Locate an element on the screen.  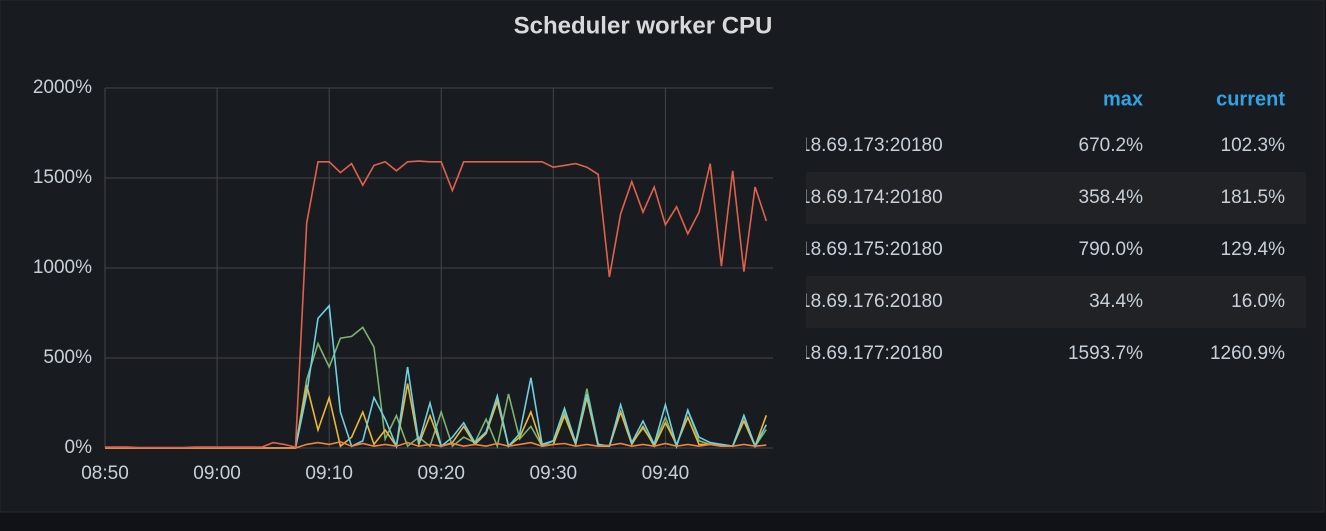
legend-max: 34.4% is located at coordinates (1116, 301).